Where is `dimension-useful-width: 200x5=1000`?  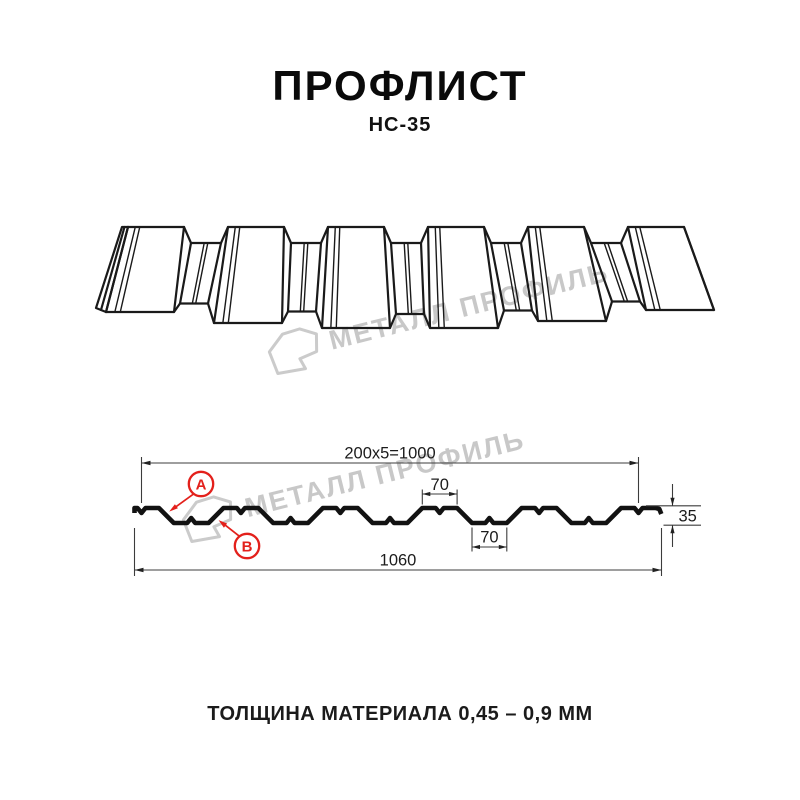
dimension-useful-width: 200x5=1000 is located at coordinates (390, 474).